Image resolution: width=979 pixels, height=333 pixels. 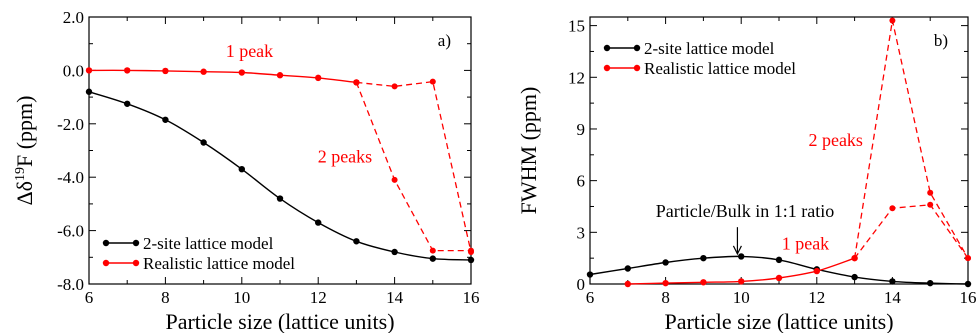 What do you see at coordinates (528, 151) in the screenshot?
I see `y-axis-label: FWHM (ppm)` at bounding box center [528, 151].